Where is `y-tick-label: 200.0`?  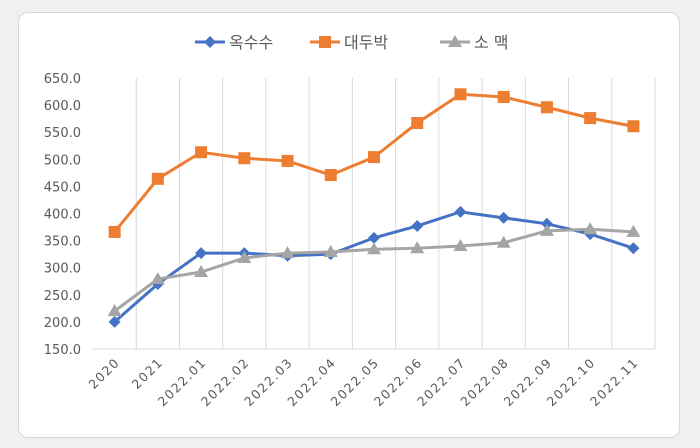 y-tick-label: 200.0 is located at coordinates (62, 323).